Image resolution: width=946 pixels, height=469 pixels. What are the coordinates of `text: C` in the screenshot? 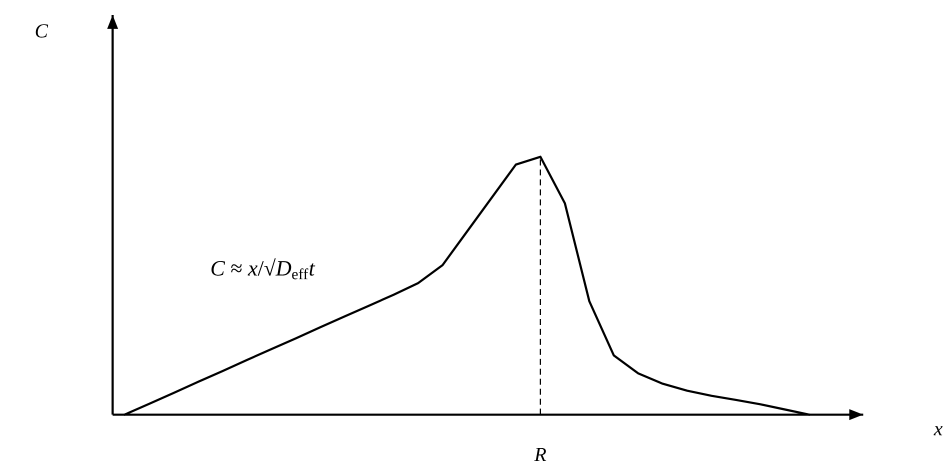 It's located at (42, 31).